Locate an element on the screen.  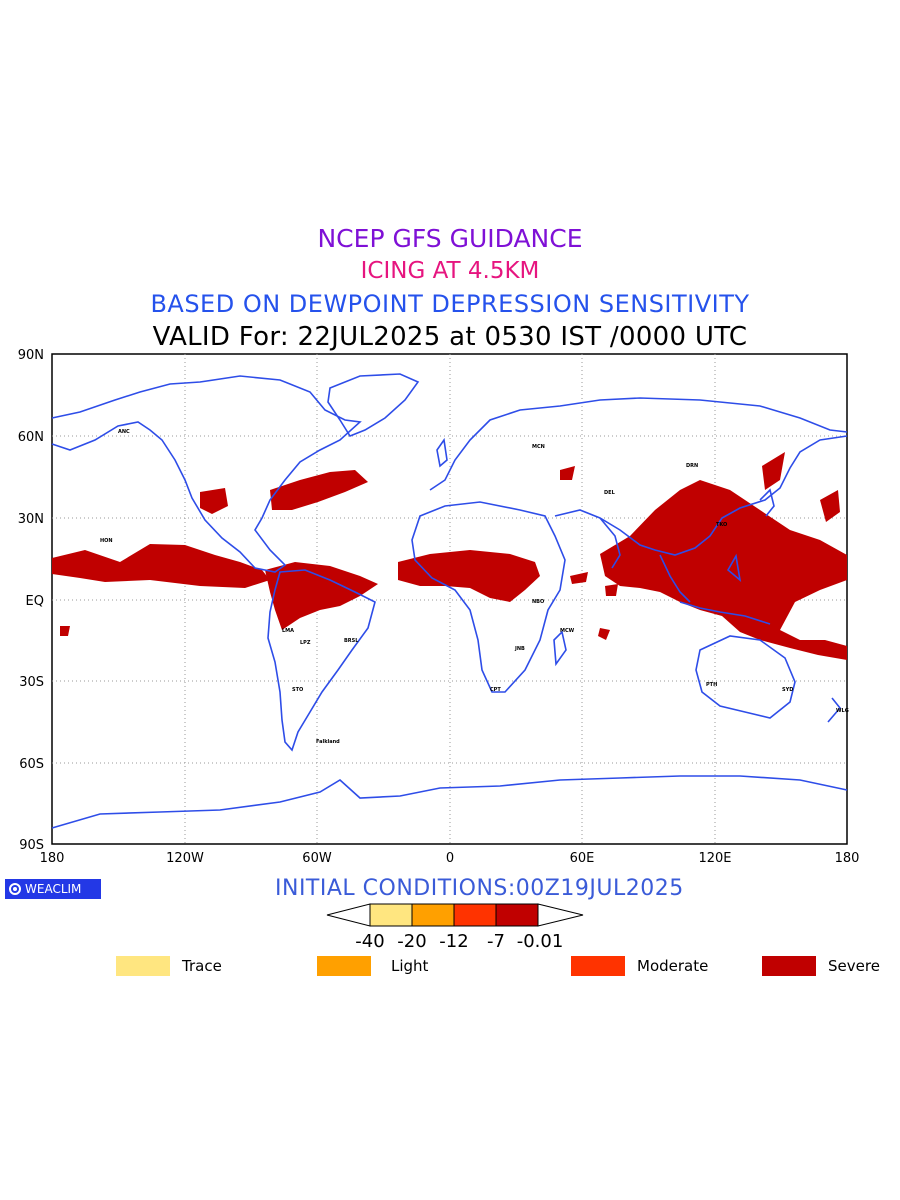
scale-severe-box is located at coordinates (517, 915).